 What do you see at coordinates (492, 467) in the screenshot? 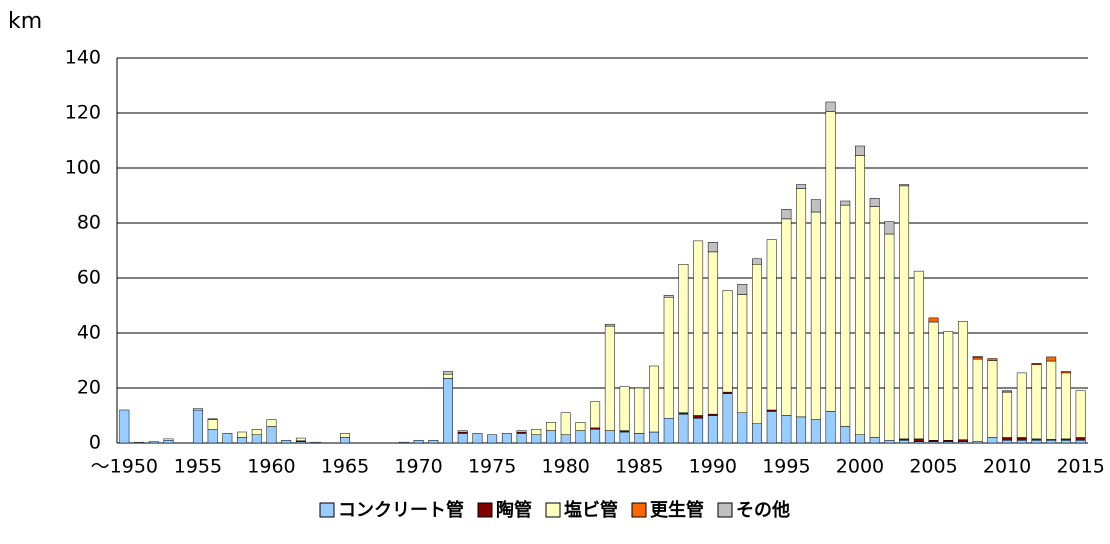
I see `x-tick-label: 1975` at bounding box center [492, 467].